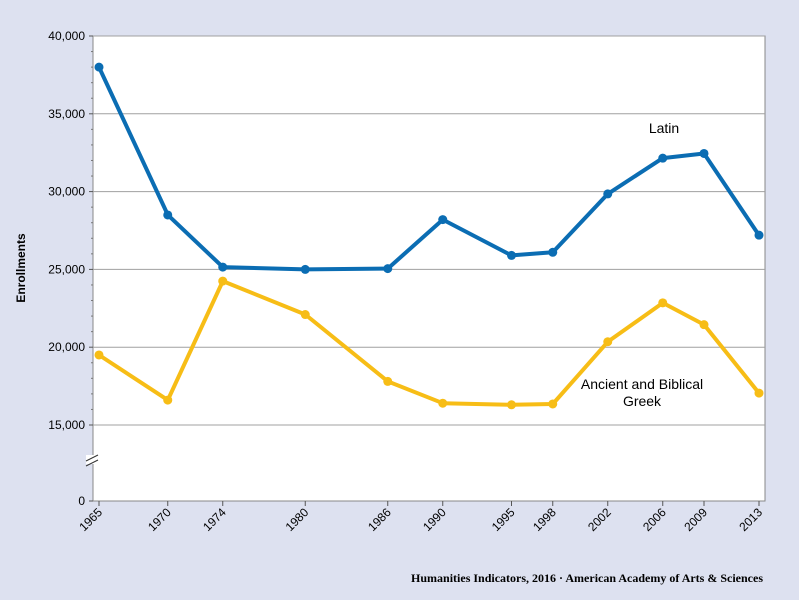  I want to click on y-tick-label: 0, so click(81, 501).